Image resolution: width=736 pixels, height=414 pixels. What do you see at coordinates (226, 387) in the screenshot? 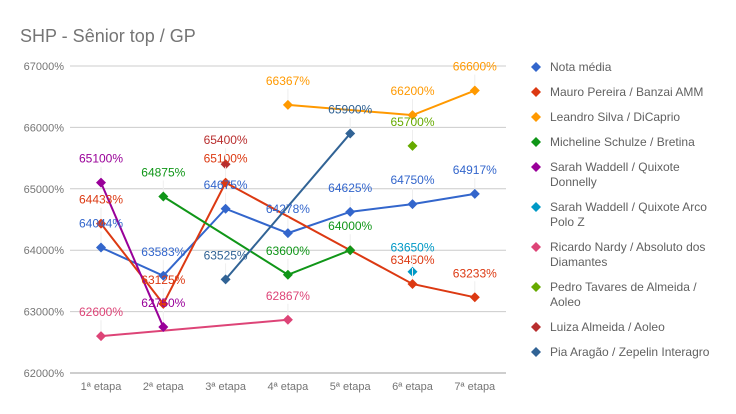
I see `x-tick-label: 3ª etapa` at bounding box center [226, 387].